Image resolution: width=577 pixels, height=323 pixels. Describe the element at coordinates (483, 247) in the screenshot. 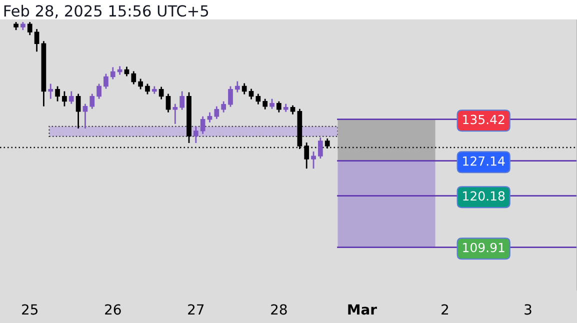

I see `y-tick-label: 109.91` at that location.